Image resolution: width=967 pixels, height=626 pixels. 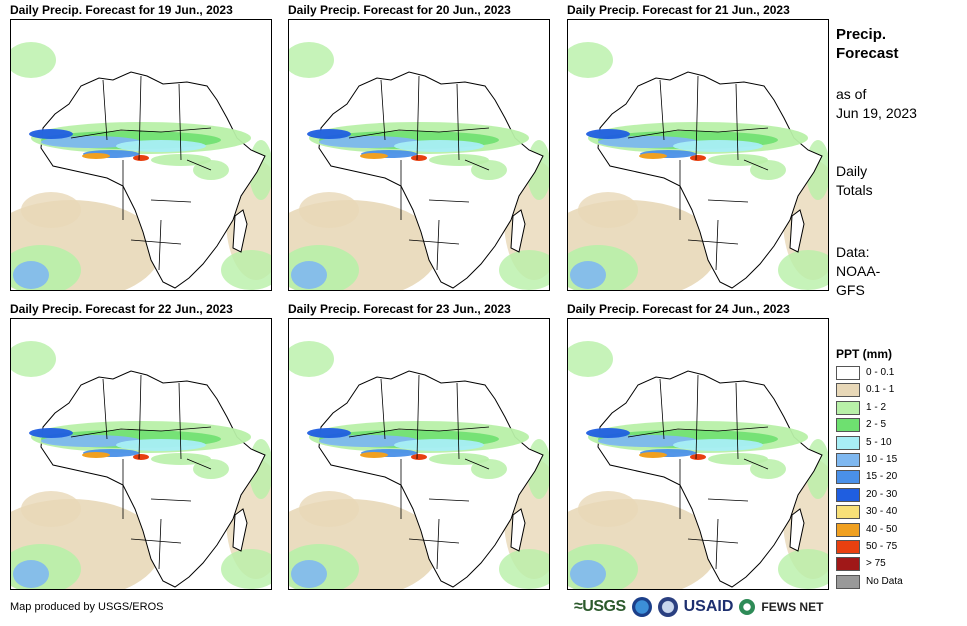 What do you see at coordinates (876, 564) in the screenshot?
I see `legend-label: > 75` at bounding box center [876, 564].